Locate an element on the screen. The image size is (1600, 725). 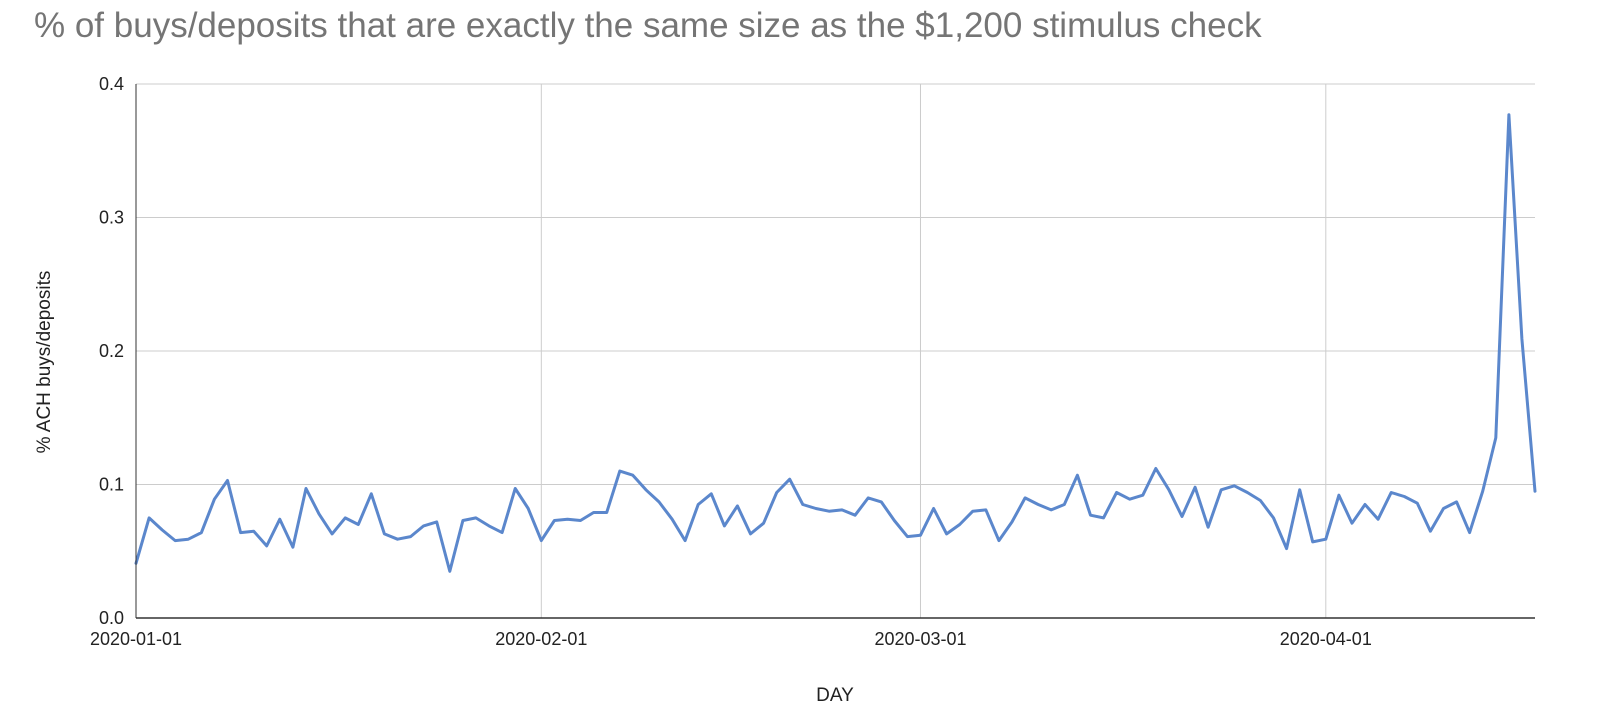
x-tick-label: 2020-02-01 is located at coordinates (541, 639).